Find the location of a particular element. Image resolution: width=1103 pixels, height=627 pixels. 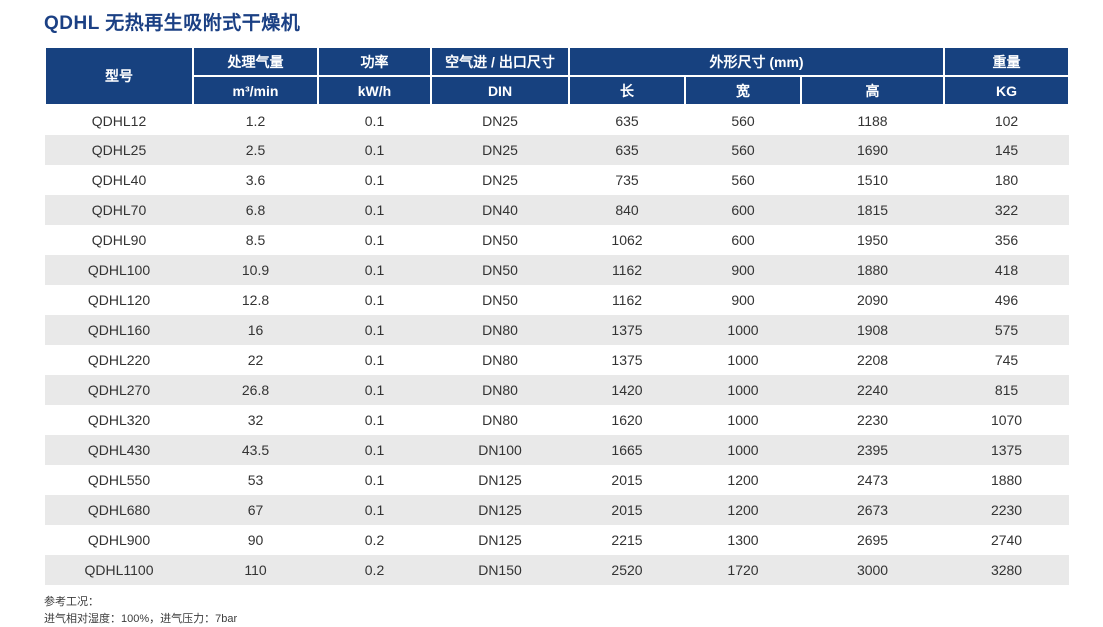

cell-flow: 110 is located at coordinates (255, 570).